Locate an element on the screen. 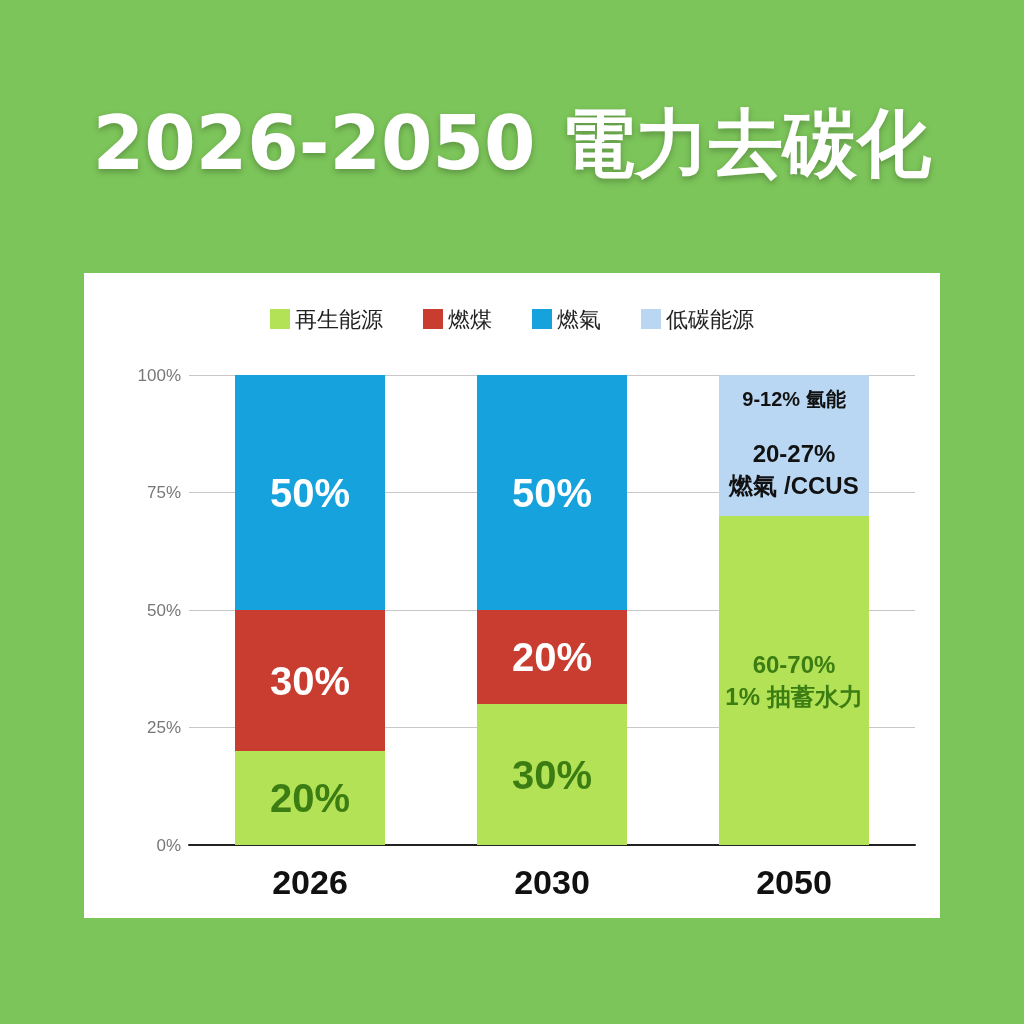 The height and width of the screenshot is (1024, 1024). y-tick-label: 0% is located at coordinates (168, 845).